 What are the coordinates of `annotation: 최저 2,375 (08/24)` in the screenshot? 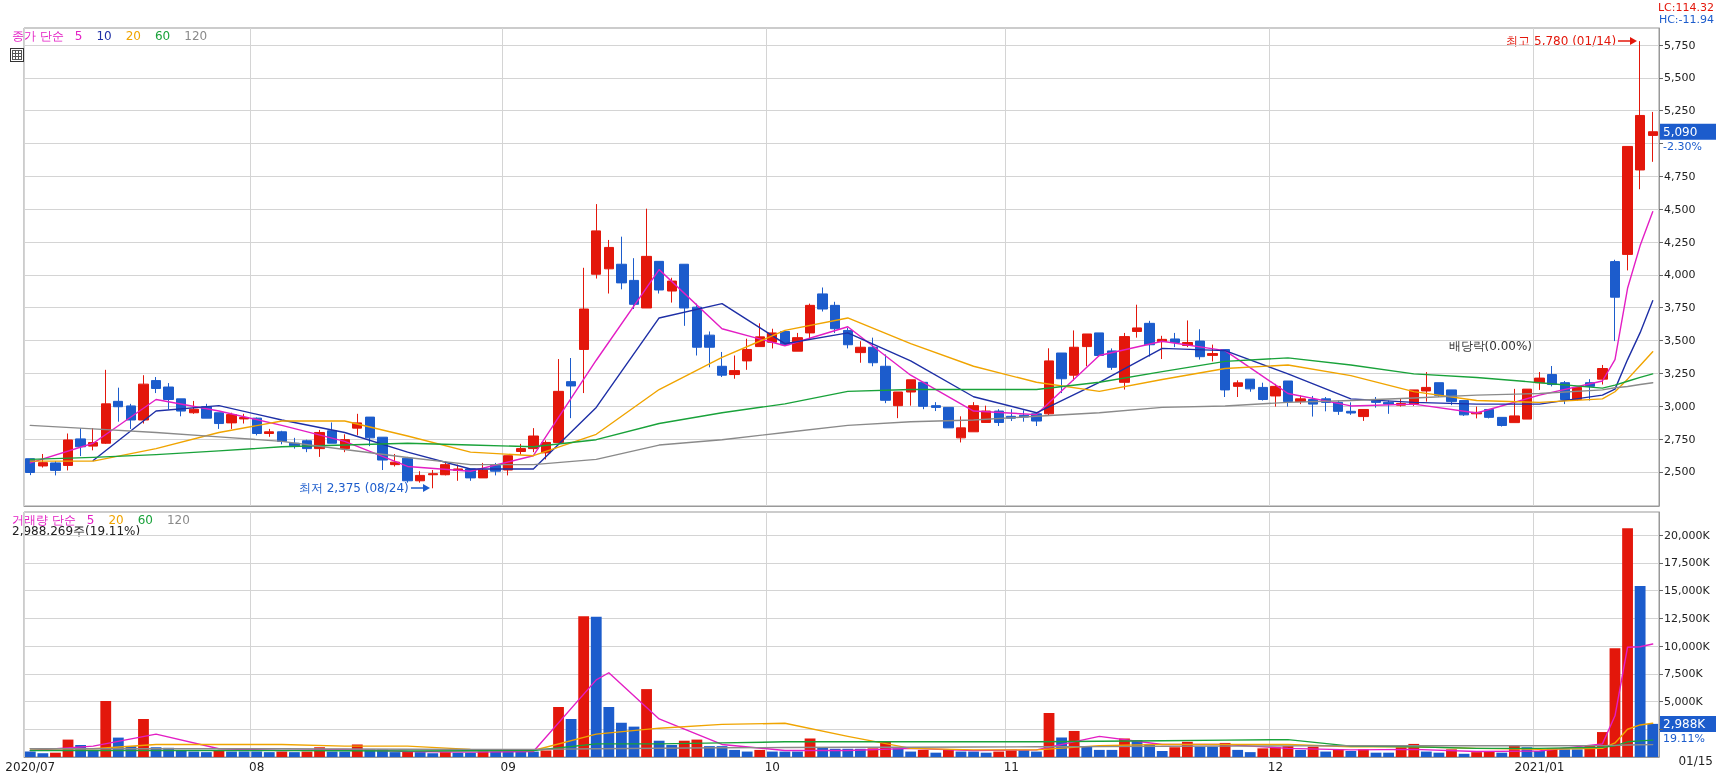 It's located at (353, 488).